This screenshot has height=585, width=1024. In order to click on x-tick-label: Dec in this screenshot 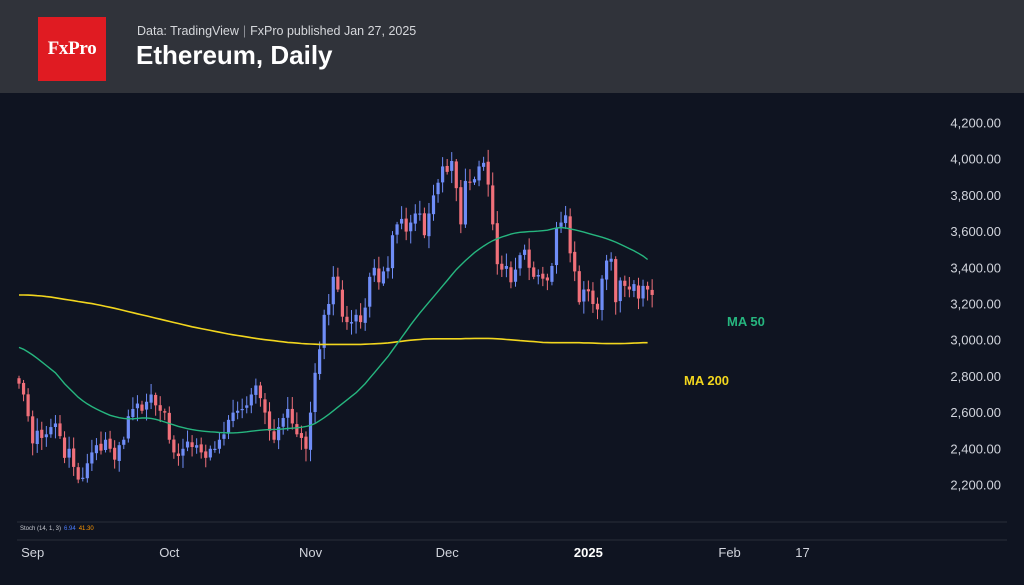, I will do `click(448, 552)`.